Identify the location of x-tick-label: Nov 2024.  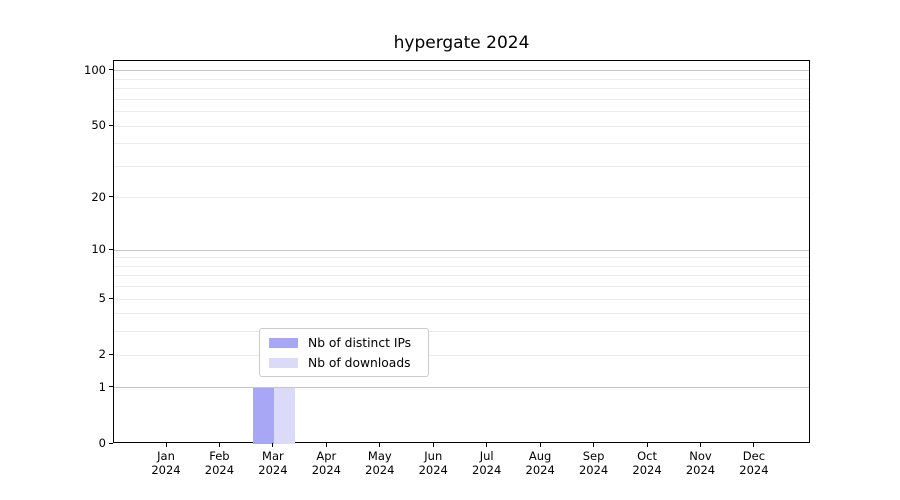
(700, 463).